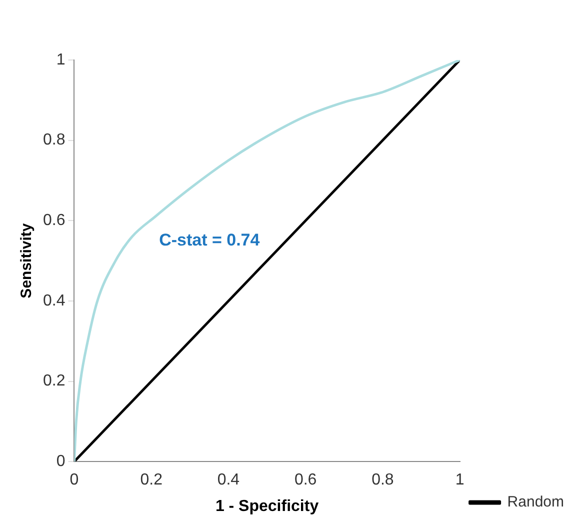  What do you see at coordinates (54, 221) in the screenshot?
I see `y-tick-label: 0.6` at bounding box center [54, 221].